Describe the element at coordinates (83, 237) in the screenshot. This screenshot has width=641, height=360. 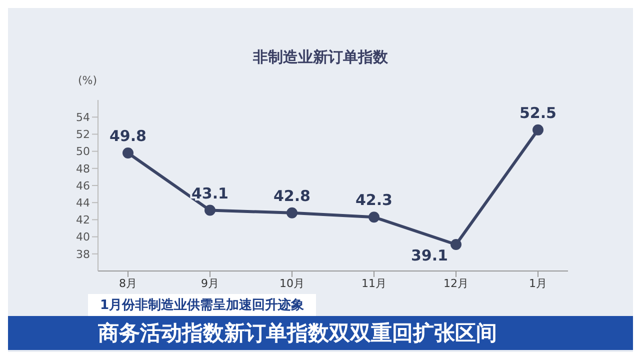
I see `y-tick-label: 40` at that location.